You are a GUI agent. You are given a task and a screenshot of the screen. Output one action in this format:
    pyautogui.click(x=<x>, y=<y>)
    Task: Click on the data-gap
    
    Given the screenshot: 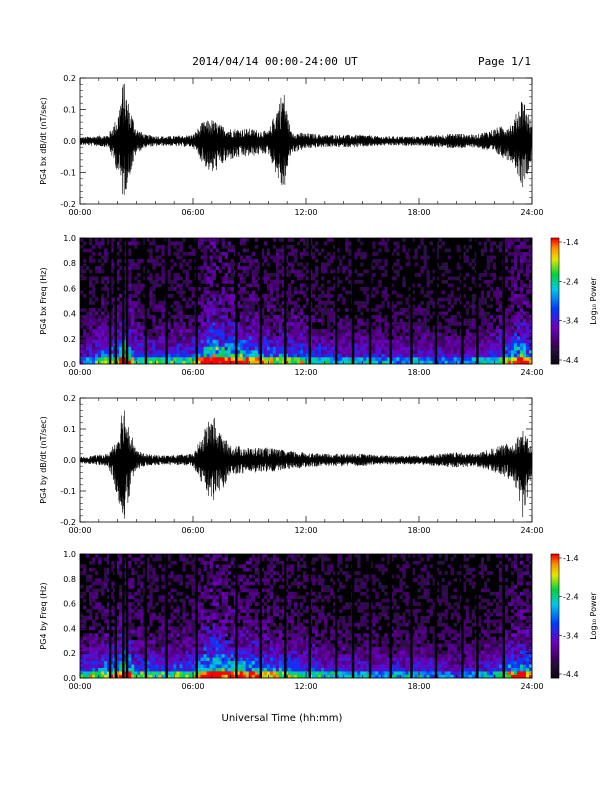 What is the action you would take?
    pyautogui.click(x=436, y=301)
    